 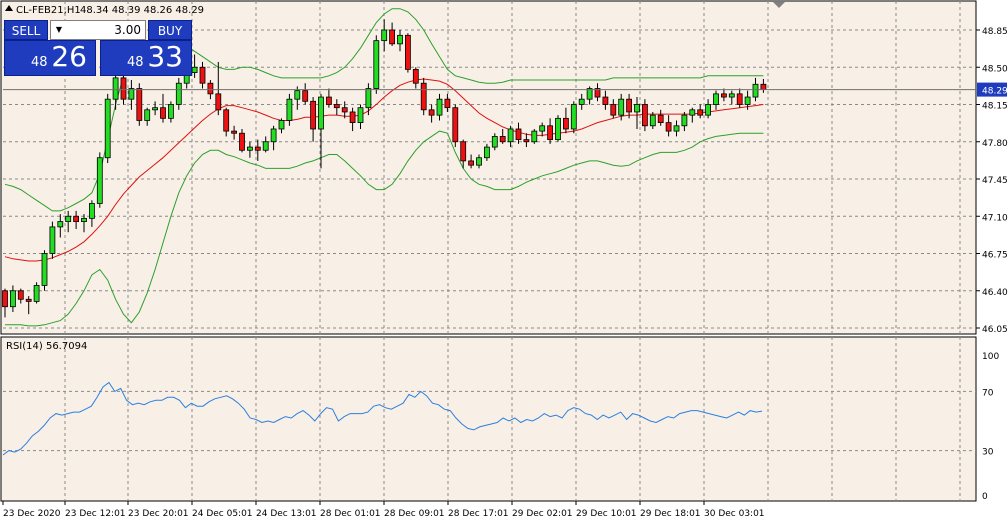 What do you see at coordinates (59, 29) in the screenshot?
I see `lot-dropdown-arrow-icon: ▼` at bounding box center [59, 29].